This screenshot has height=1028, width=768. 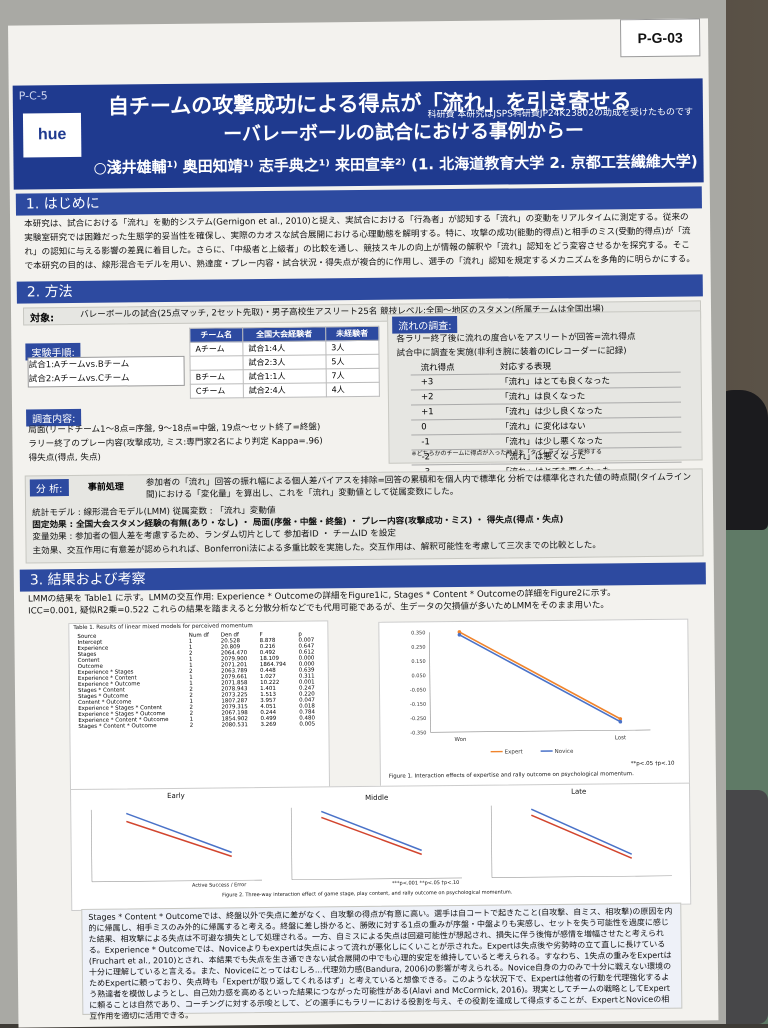 What do you see at coordinates (351, 333) in the screenshot?
I see `team-header: 未経験者` at bounding box center [351, 333].